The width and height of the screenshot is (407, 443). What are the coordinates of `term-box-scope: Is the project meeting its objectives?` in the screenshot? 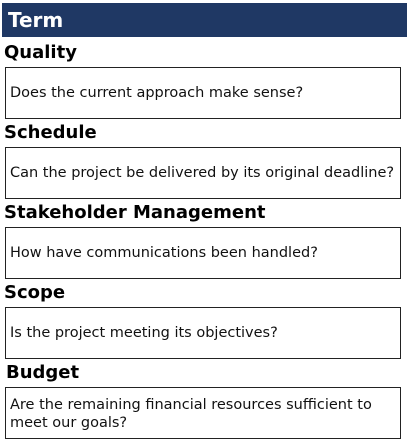 It's located at (203, 333).